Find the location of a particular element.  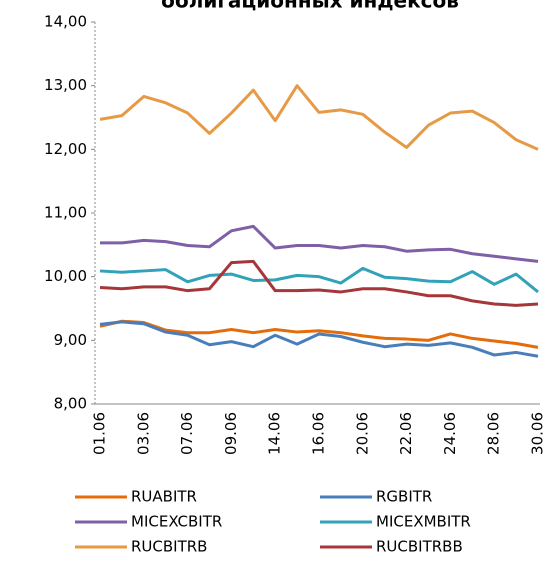

x-tick-label: 07.06 is located at coordinates (187, 433).